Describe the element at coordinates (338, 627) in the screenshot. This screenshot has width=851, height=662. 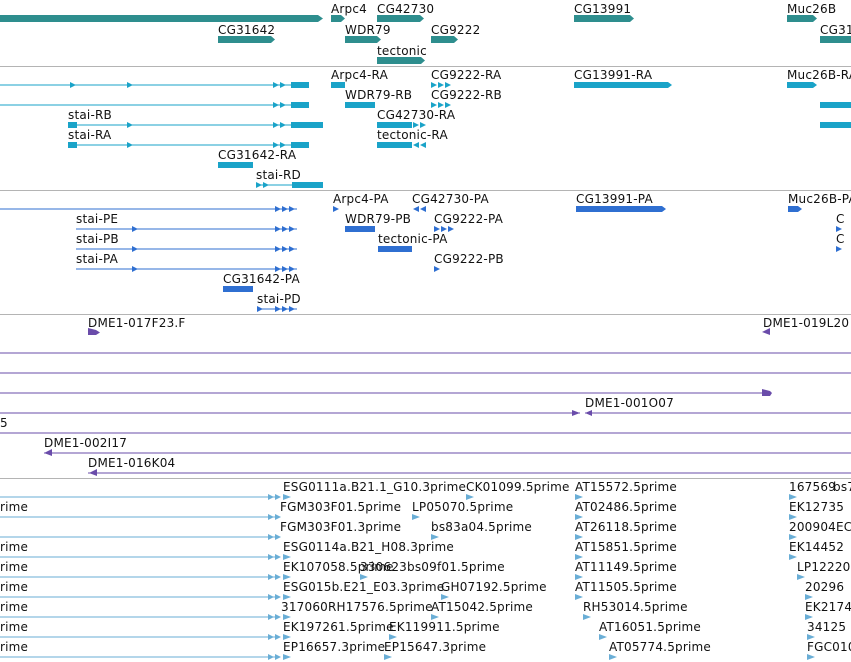
I see `est-label: EK197261.5prime` at that location.